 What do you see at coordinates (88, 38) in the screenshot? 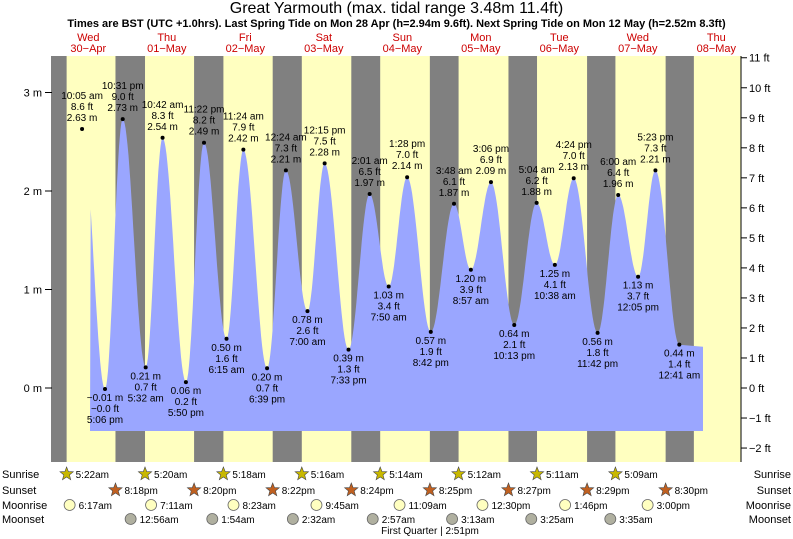
I see `day-of-week: Wed` at bounding box center [88, 38].